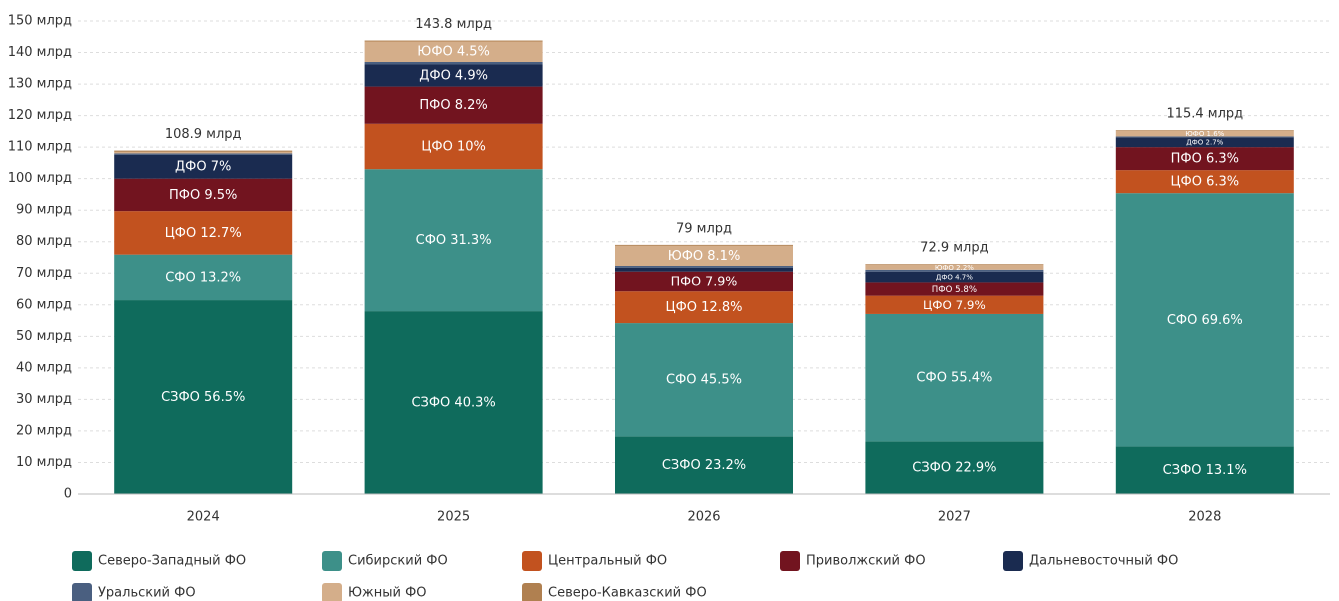 The image size is (1339, 601). Describe the element at coordinates (954, 248) in the screenshot. I see `total-label: 72.9 млрд` at that location.